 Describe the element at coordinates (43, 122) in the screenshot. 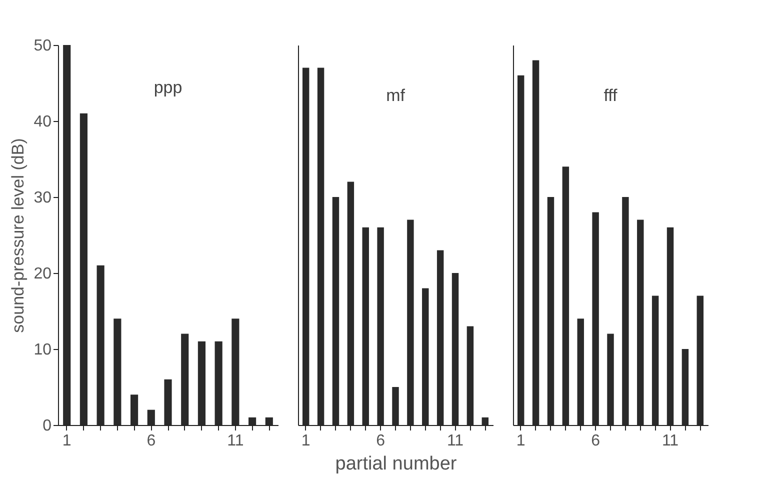

I see `y-tick-label: 40` at that location.